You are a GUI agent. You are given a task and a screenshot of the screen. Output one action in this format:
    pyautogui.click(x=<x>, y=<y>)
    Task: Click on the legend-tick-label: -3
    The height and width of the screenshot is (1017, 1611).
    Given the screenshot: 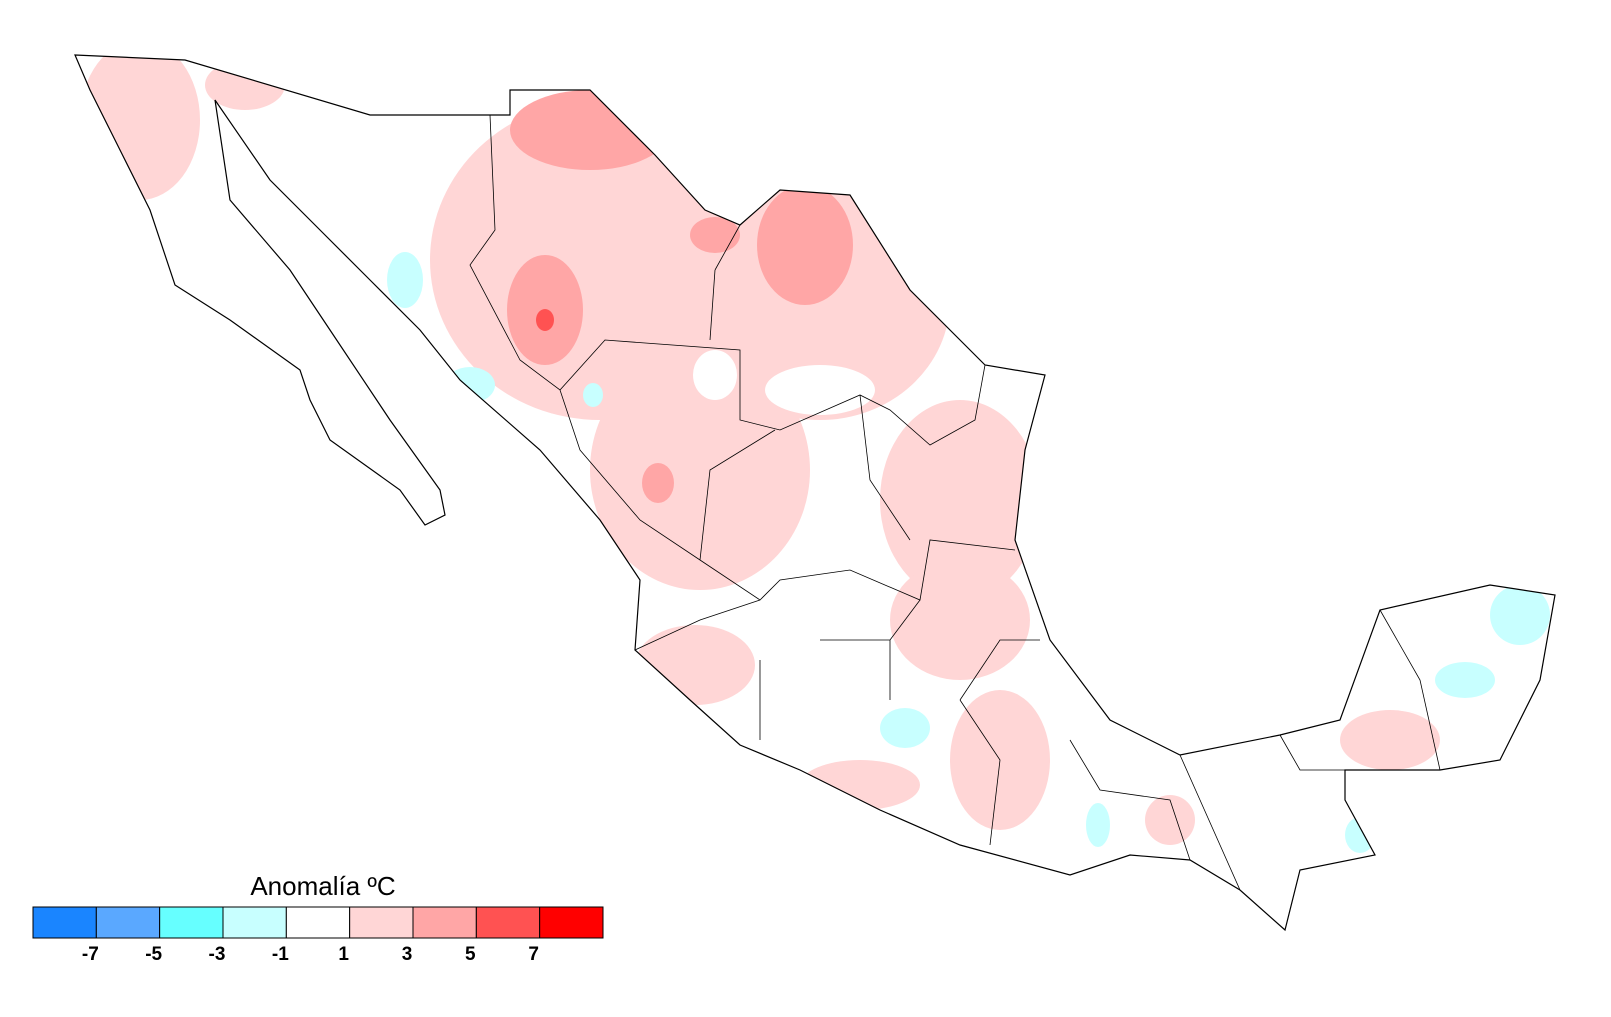 What is the action you would take?
    pyautogui.click(x=217, y=954)
    